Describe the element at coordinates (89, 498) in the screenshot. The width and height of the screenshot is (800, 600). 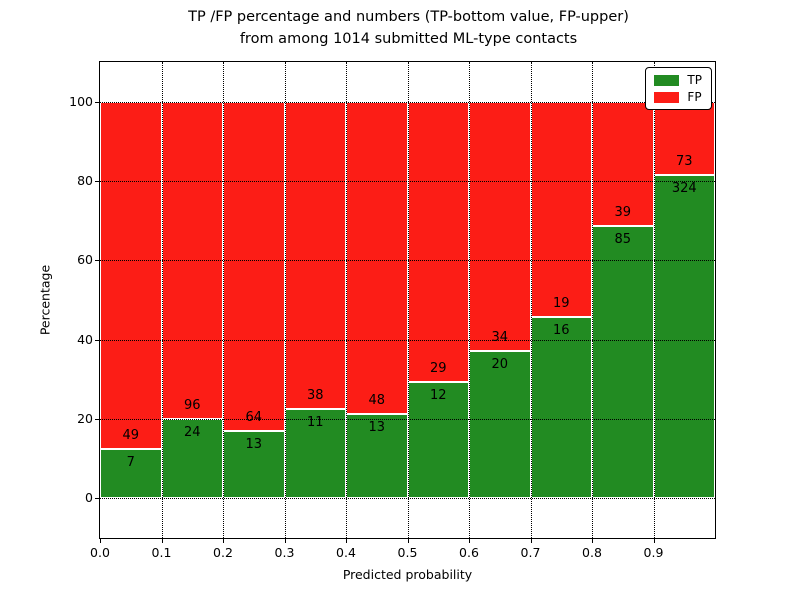
I see `y-tick-label: 0` at that location.